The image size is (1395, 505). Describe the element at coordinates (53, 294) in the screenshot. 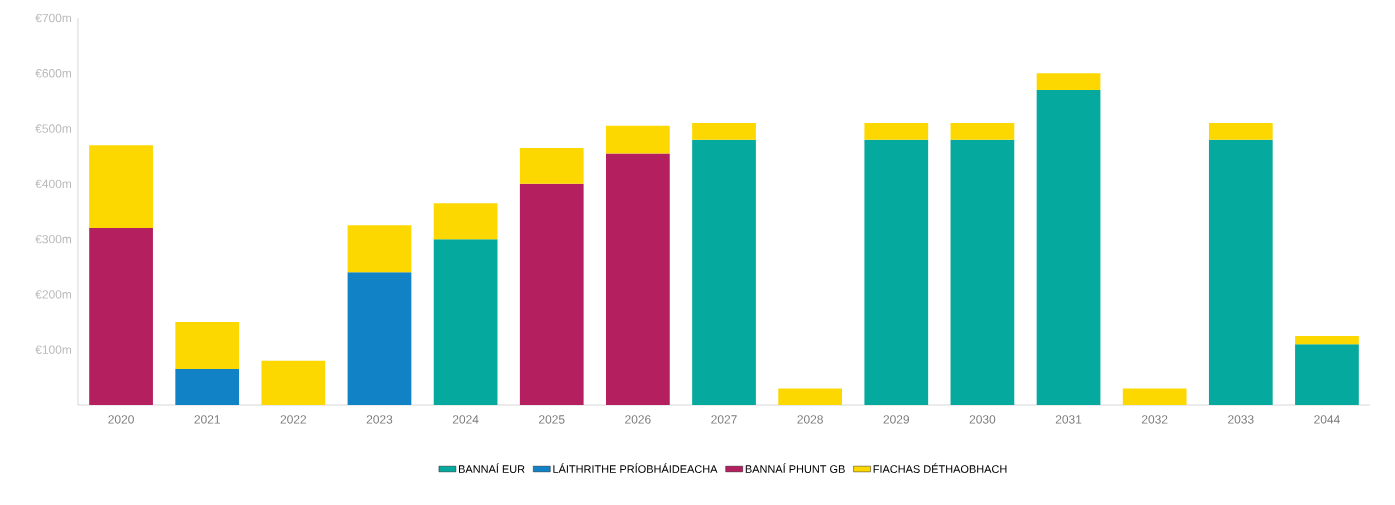

I see `y-tick-label: €200m` at that location.